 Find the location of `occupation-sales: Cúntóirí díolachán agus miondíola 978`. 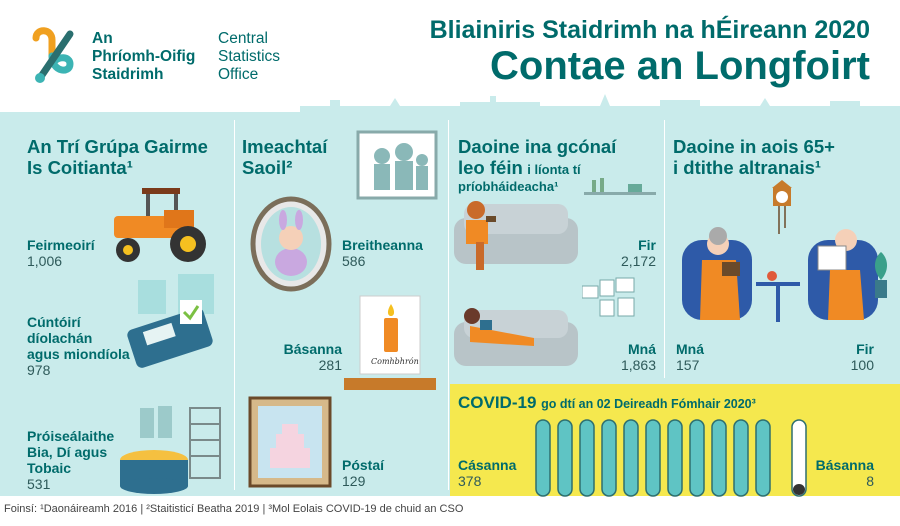

occupation-sales: Cúntóirí díolachán agus miondíola 978 is located at coordinates (78, 346).